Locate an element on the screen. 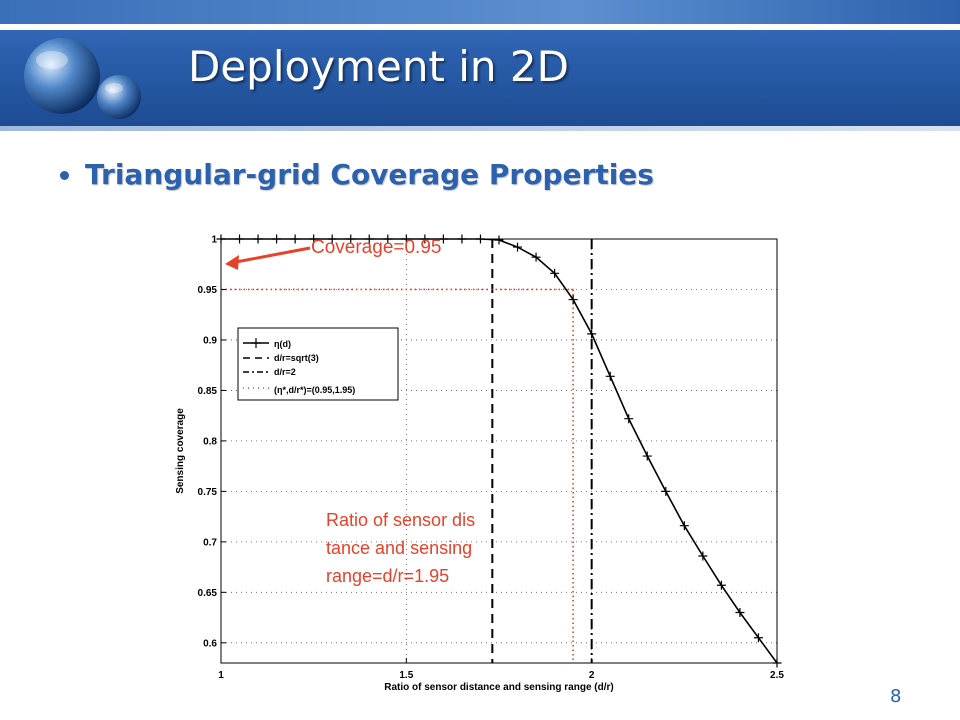 Image resolution: width=960 pixels, height=720 pixels. y-tick-label: 0.6 is located at coordinates (210, 643).